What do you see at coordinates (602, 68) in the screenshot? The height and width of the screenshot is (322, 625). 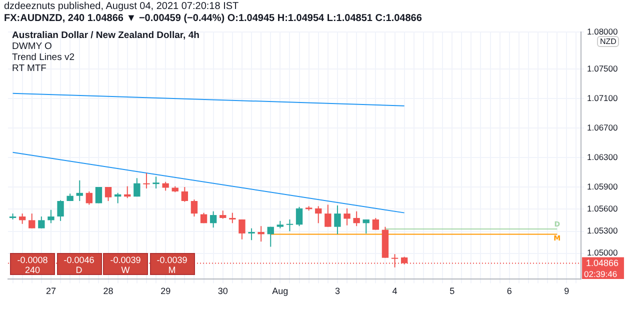 I see `y-tick-label: 1.07500` at bounding box center [602, 68].